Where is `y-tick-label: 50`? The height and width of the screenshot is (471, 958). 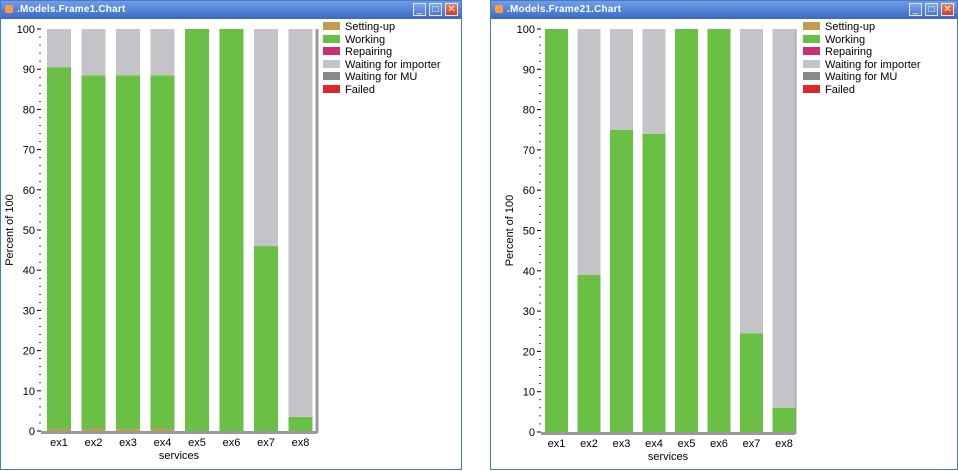 y-tick-label: 50 is located at coordinates (529, 232).